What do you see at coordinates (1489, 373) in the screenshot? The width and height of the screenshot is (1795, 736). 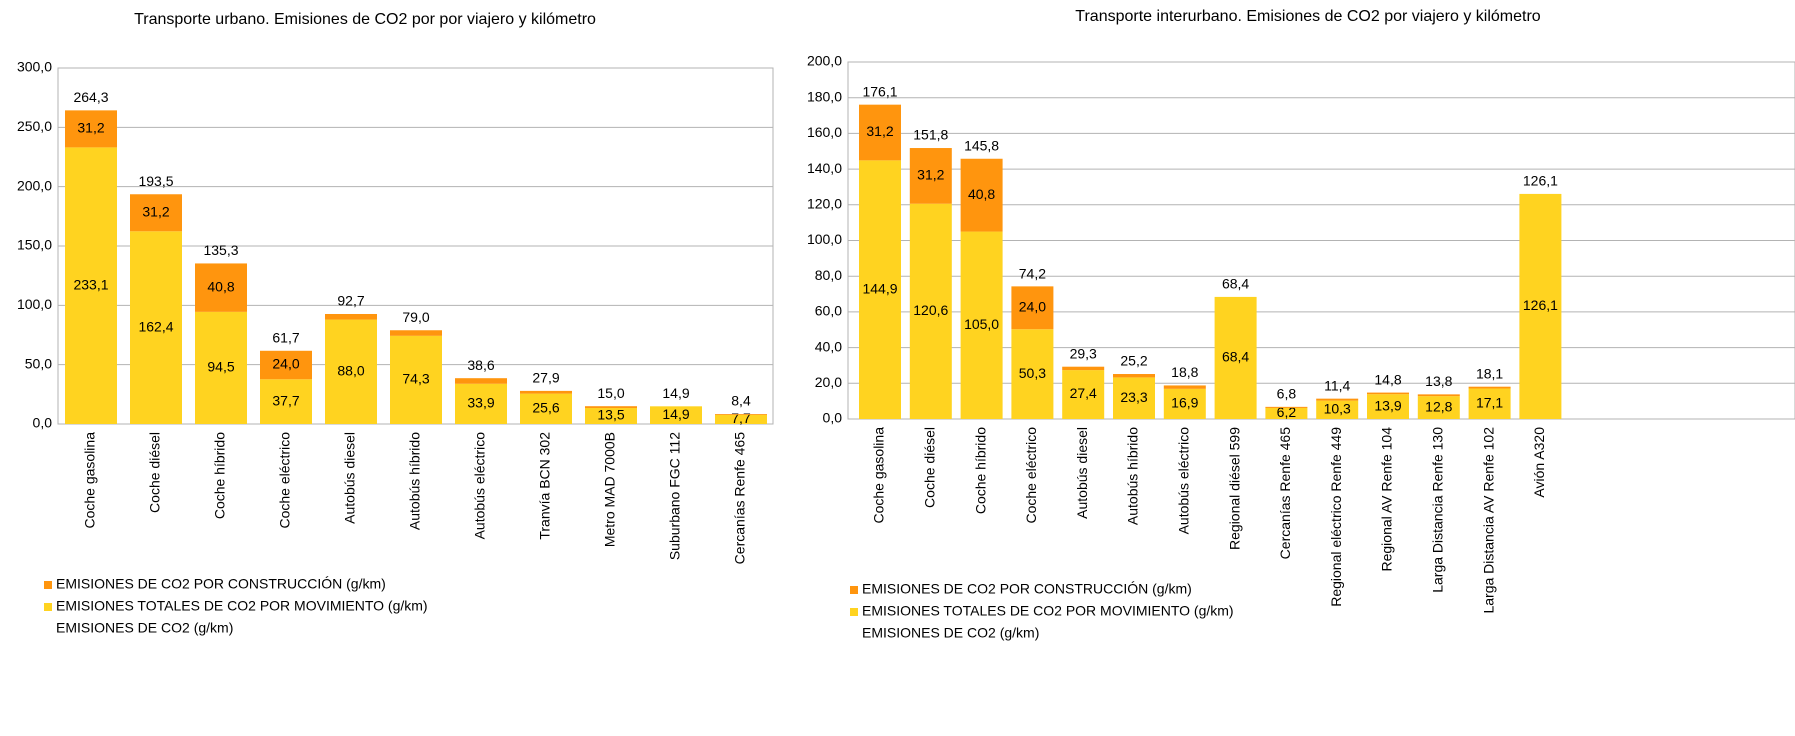 I see `total-label: 18,1` at bounding box center [1489, 373].